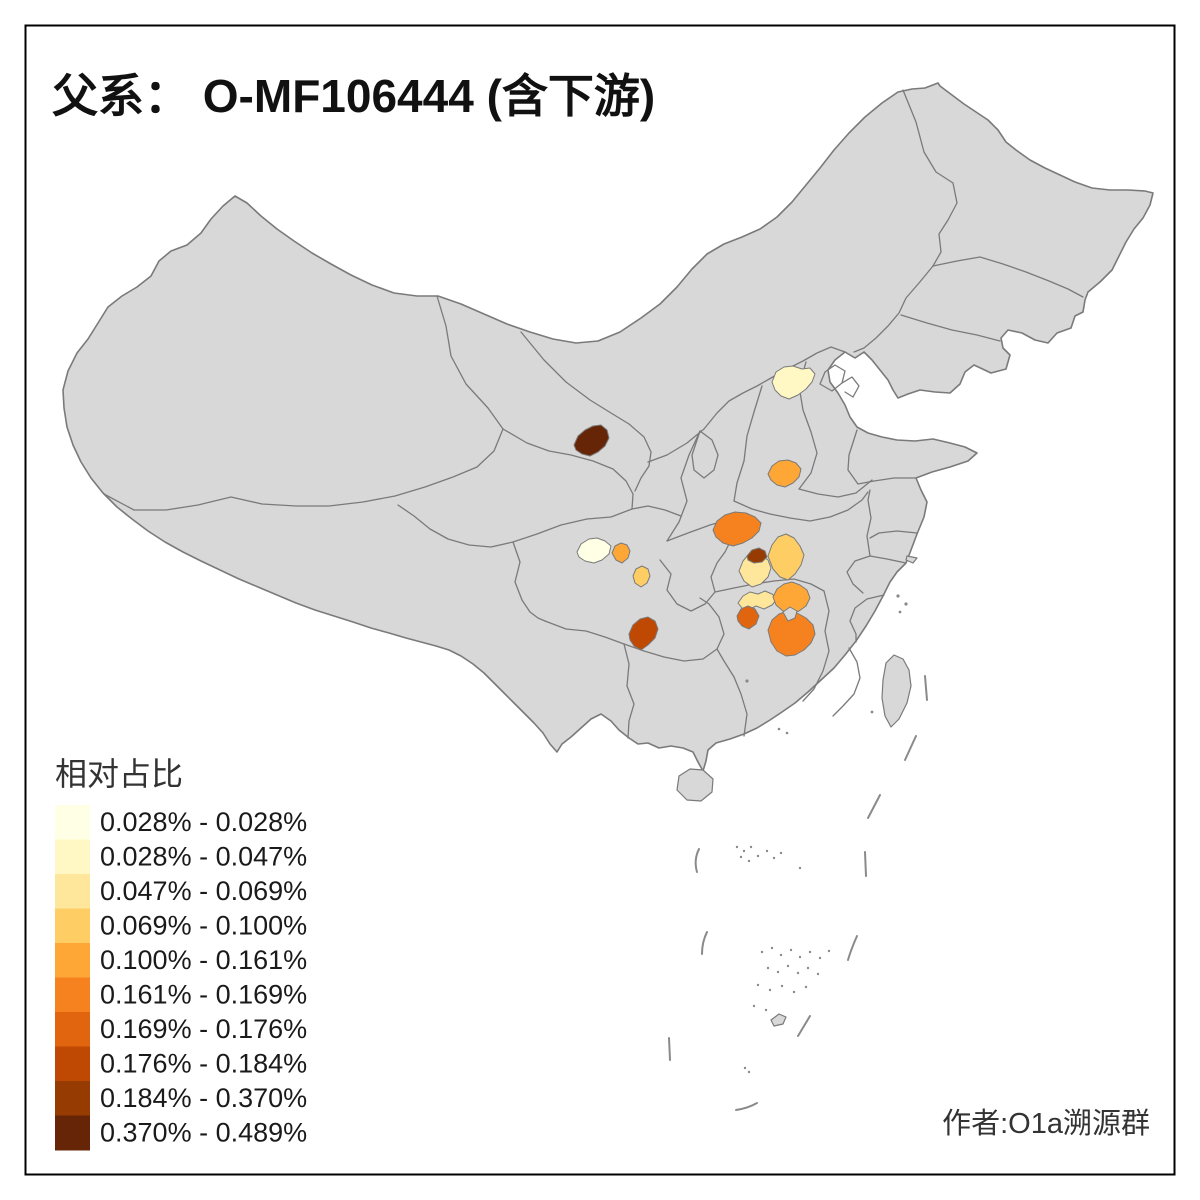  I want to click on south-sea-islet, so click(778, 1020).